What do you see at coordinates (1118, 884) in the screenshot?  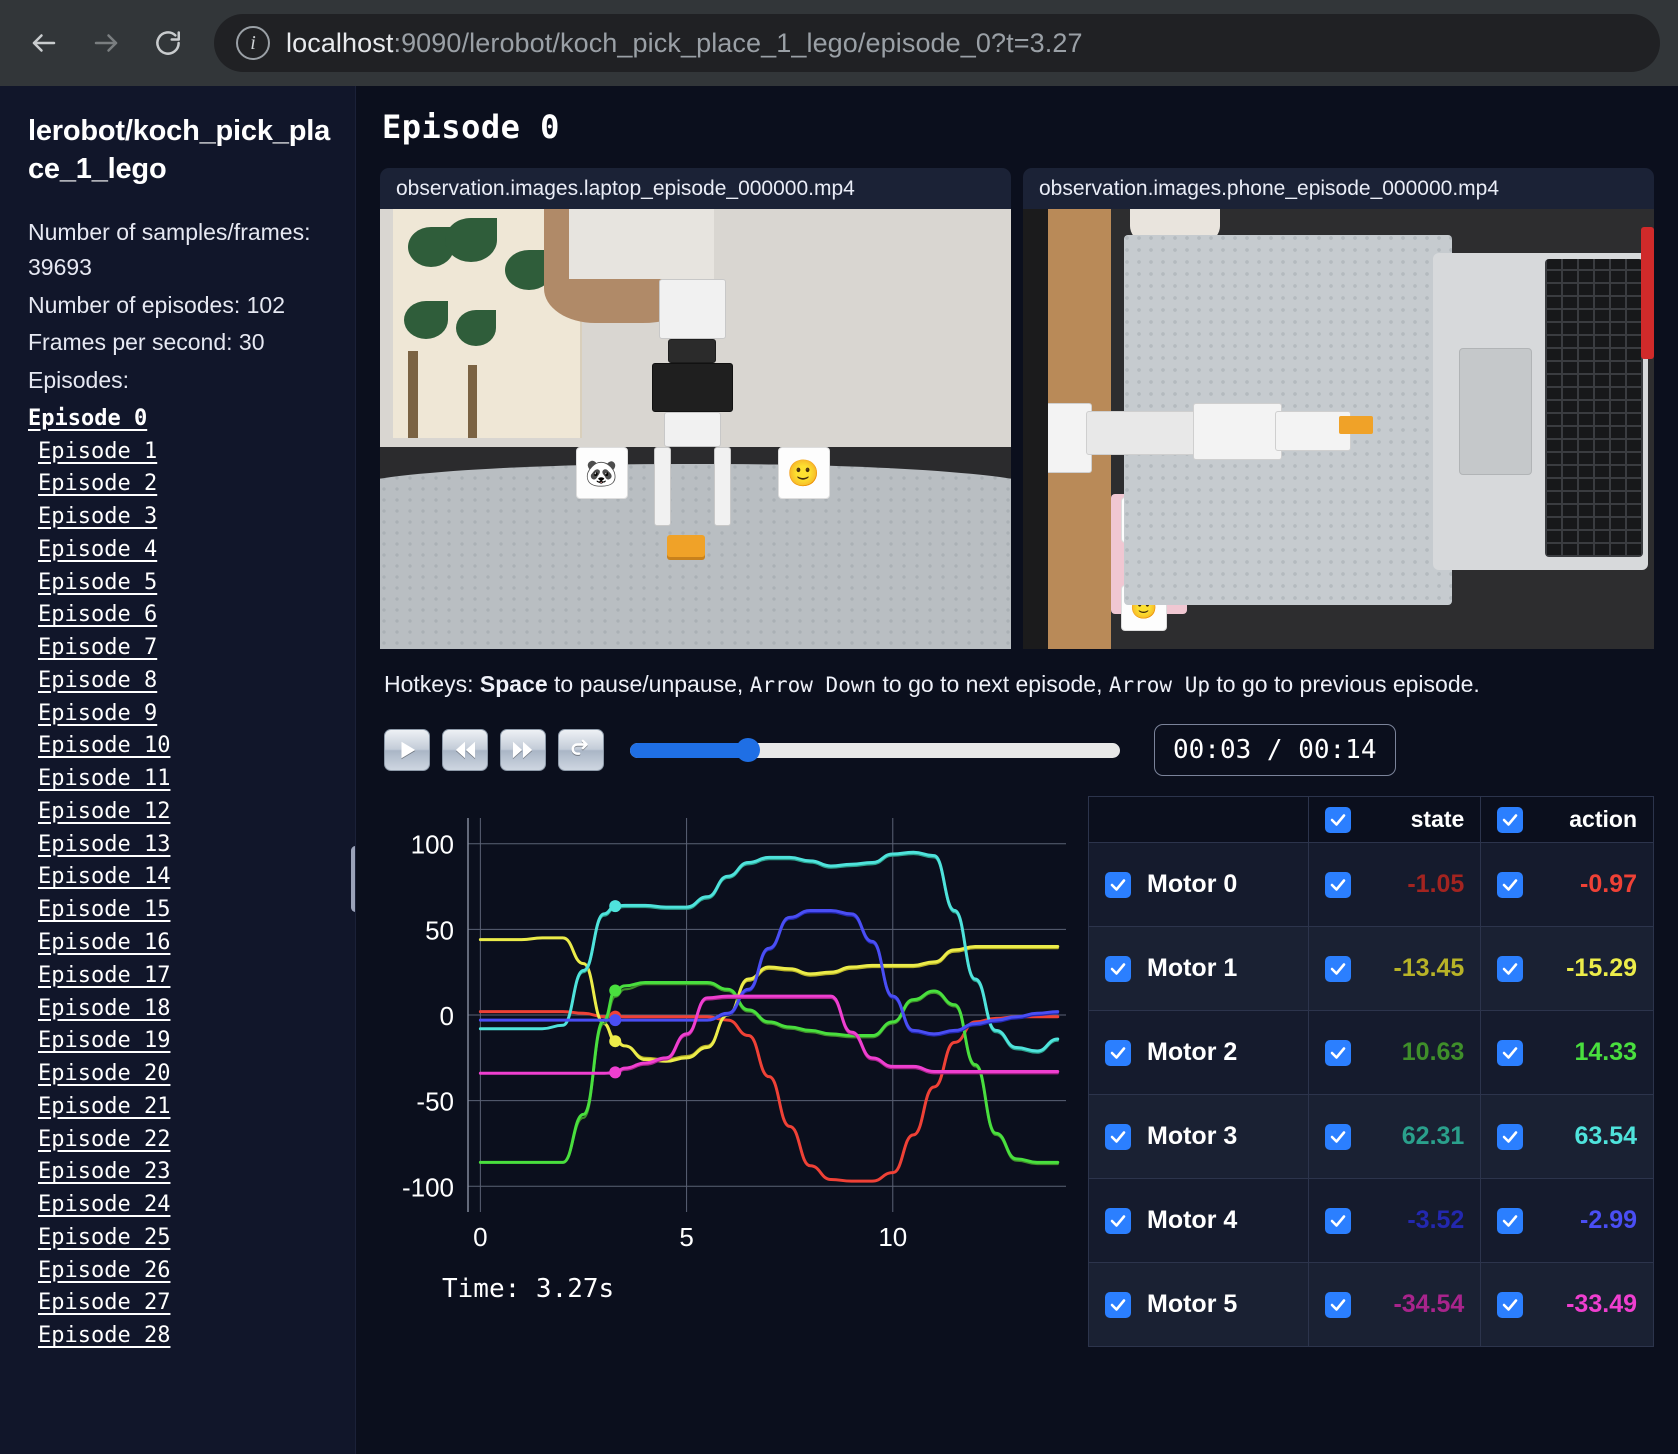 I see `motor-0-checkbox` at bounding box center [1118, 884].